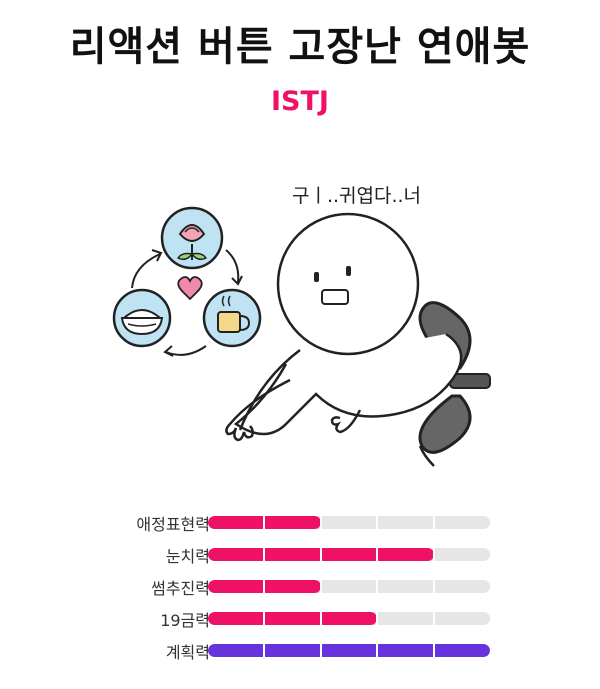 This screenshot has width=600, height=689. What do you see at coordinates (356, 196) in the screenshot?
I see `speech-text: 구ㅣ..귀엽다..너` at bounding box center [356, 196].